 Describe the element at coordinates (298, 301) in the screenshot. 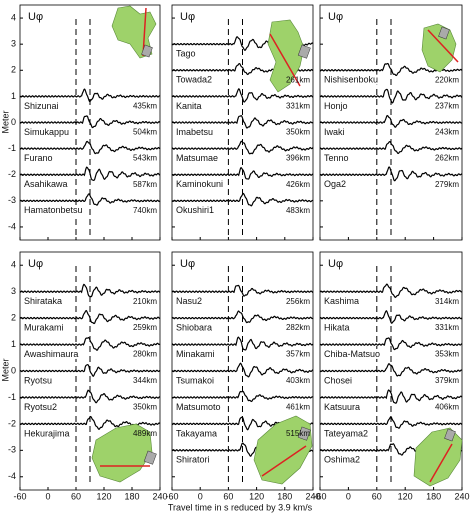

I see `distance-label: 256km` at that location.